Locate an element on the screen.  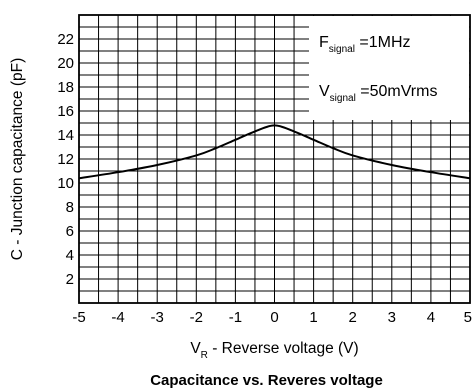
y-tick-label: 12 is located at coordinates (65, 159).